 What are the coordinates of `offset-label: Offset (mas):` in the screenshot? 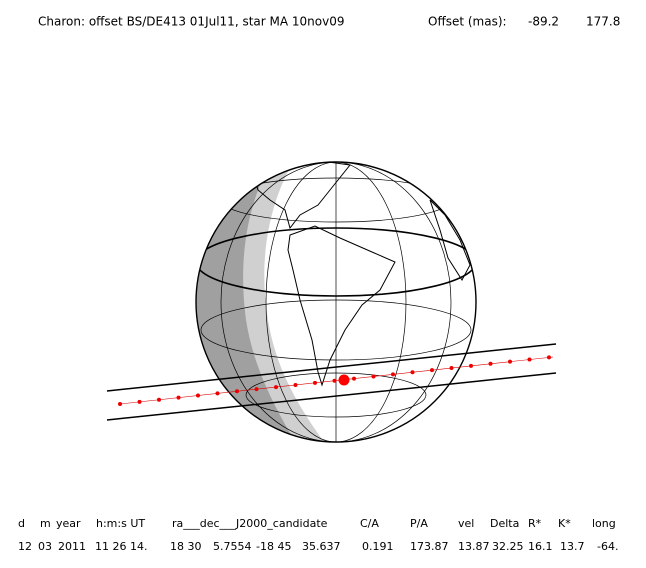 It's located at (467, 22).